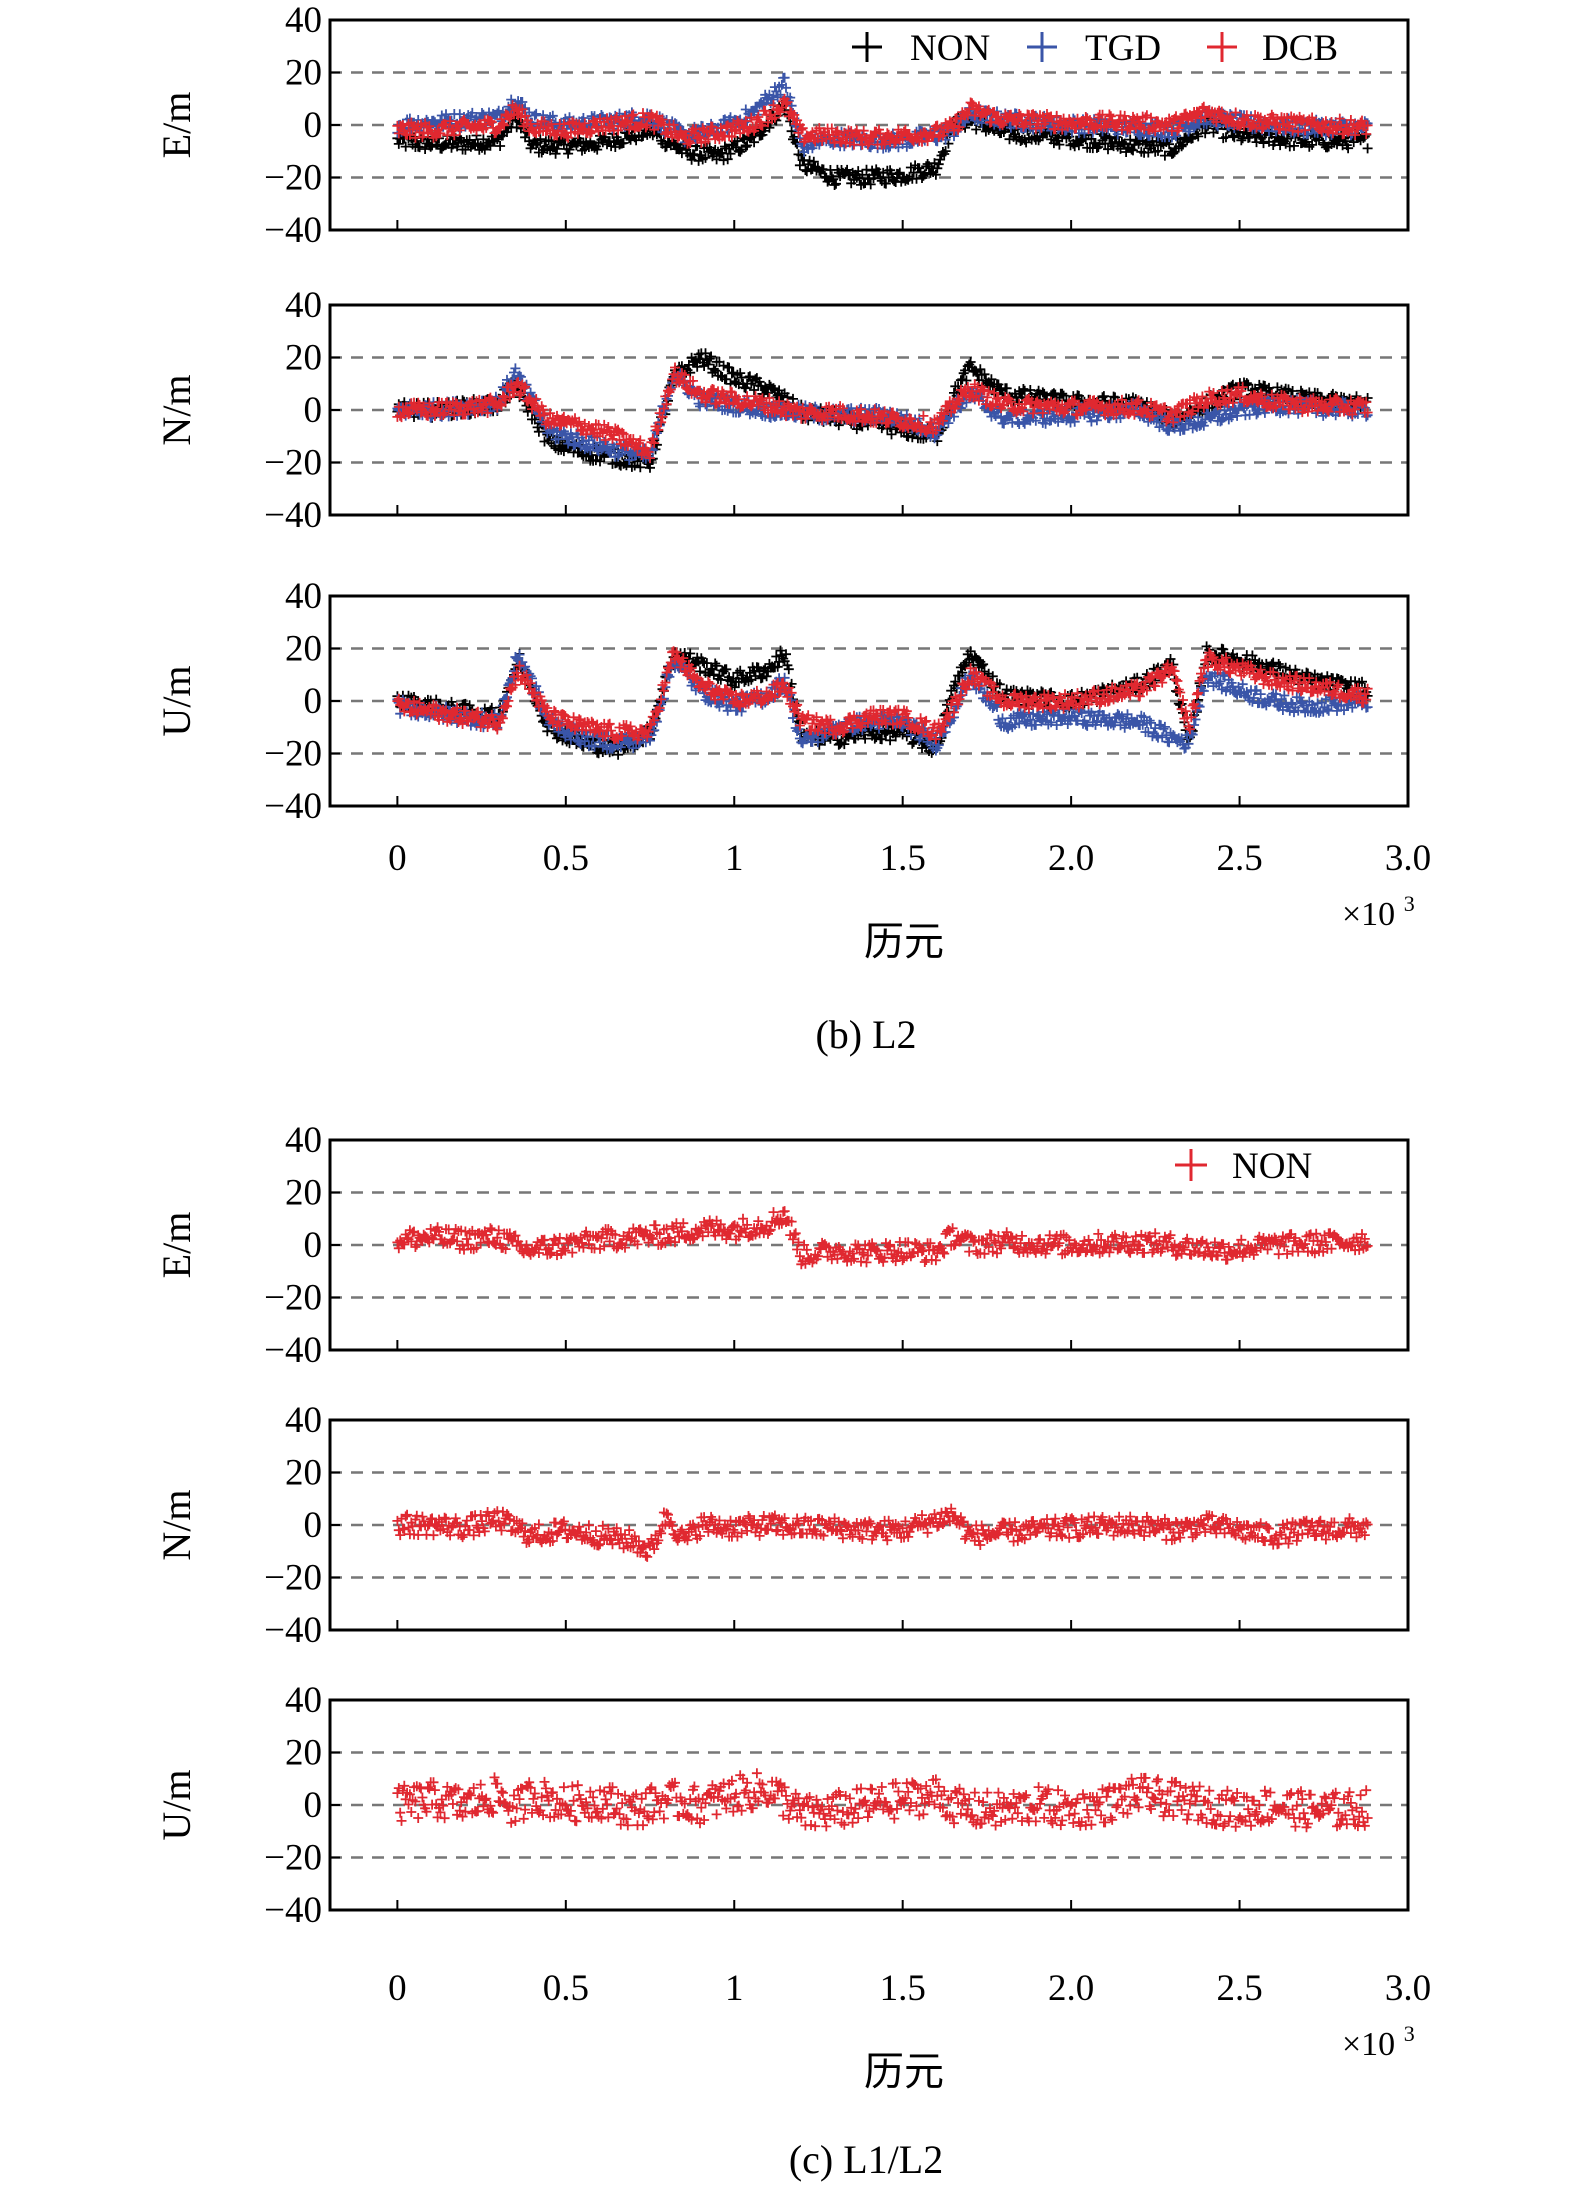 This screenshot has width=1575, height=2187. I want to click on legend-label-non: NON, so click(950, 48).